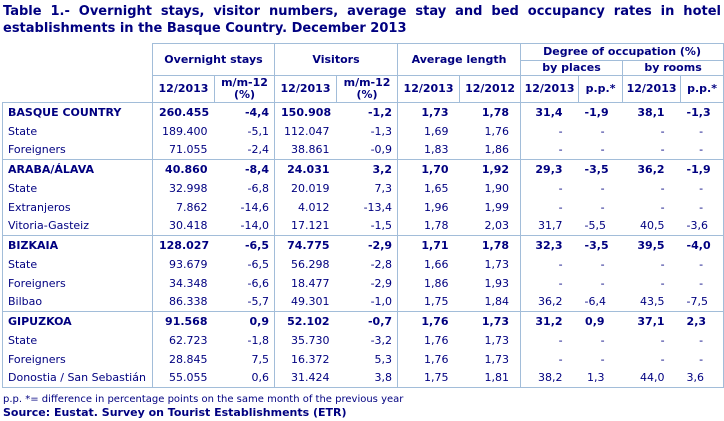 The image size is (724, 421). I want to click on subcol-header-overnight-period: 12/2013, so click(183, 89).